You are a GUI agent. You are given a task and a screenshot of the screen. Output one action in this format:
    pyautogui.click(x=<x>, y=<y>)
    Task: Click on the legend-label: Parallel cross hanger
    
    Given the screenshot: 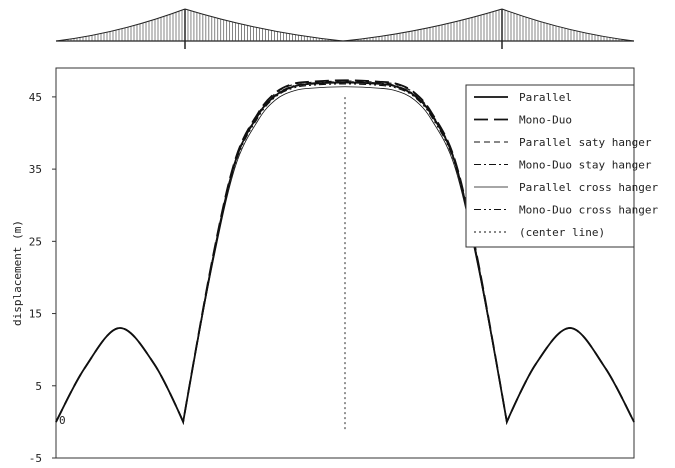 What is the action you would take?
    pyautogui.click(x=588, y=187)
    